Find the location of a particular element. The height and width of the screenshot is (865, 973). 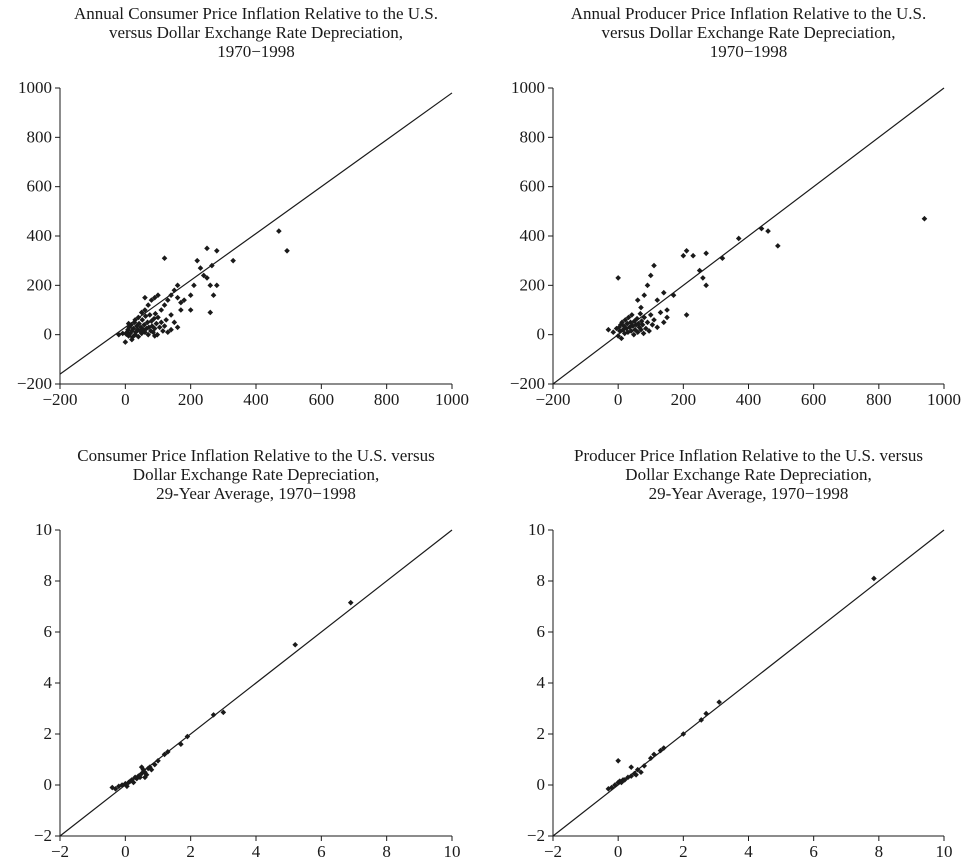

chart-title-line: Dollar Exchange Rate Depreciation, is located at coordinates (256, 474).